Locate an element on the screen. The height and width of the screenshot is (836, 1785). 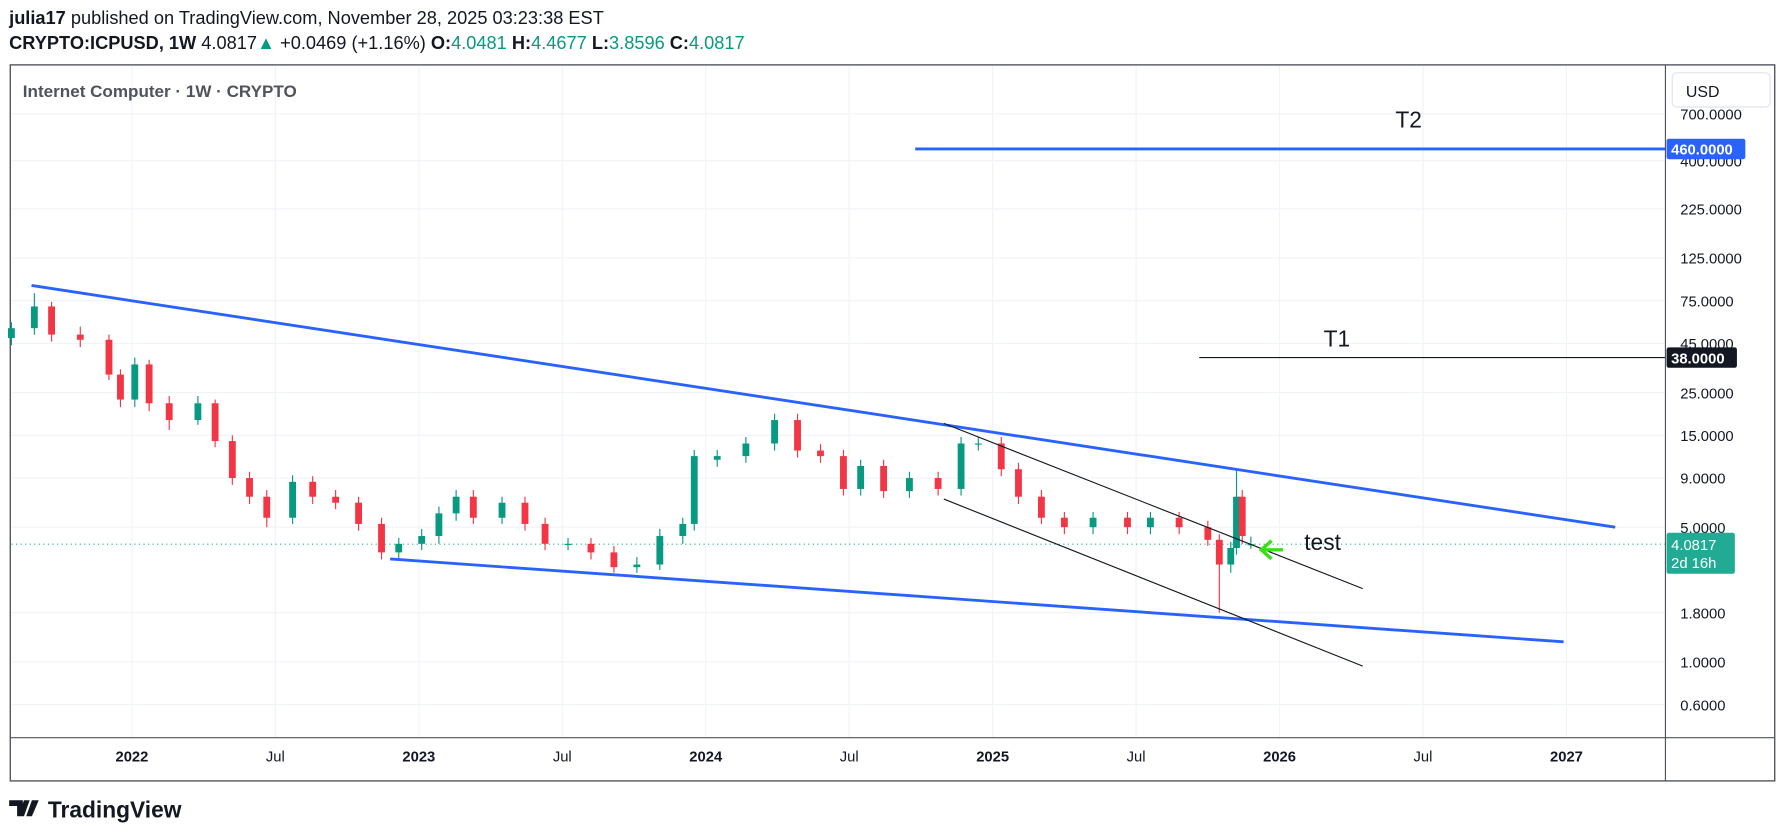
price-badge-label: 38.0000 is located at coordinates (1697, 359).